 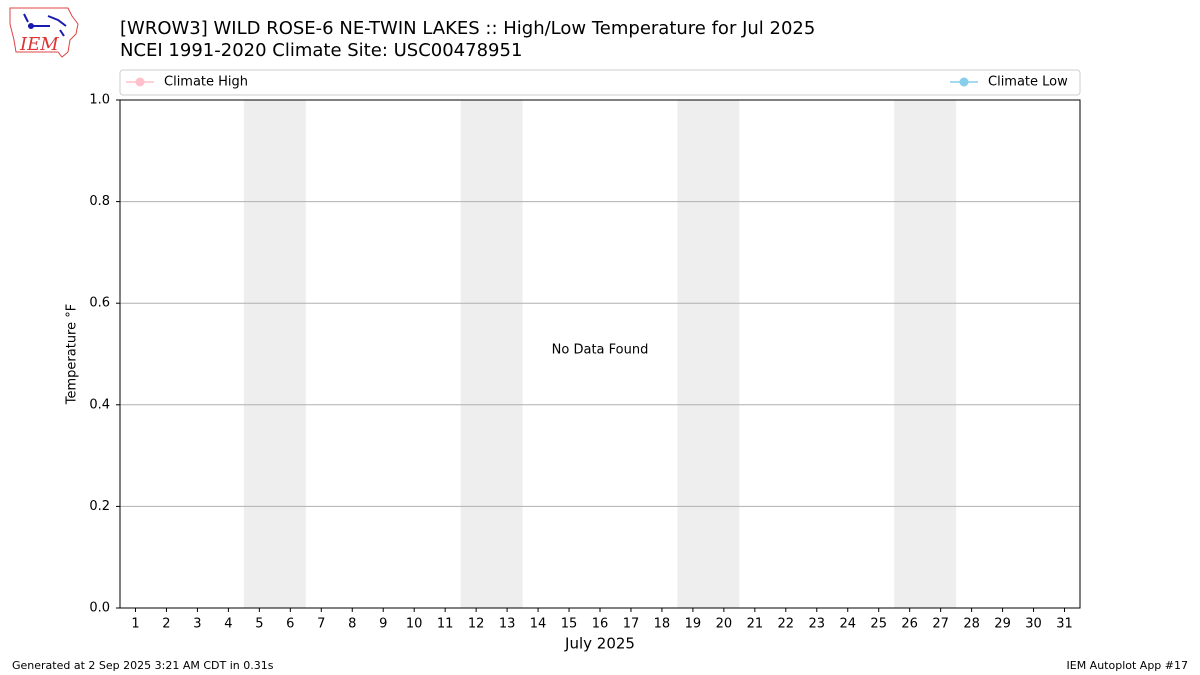 I want to click on x-tick-label: 2, so click(x=166, y=624).